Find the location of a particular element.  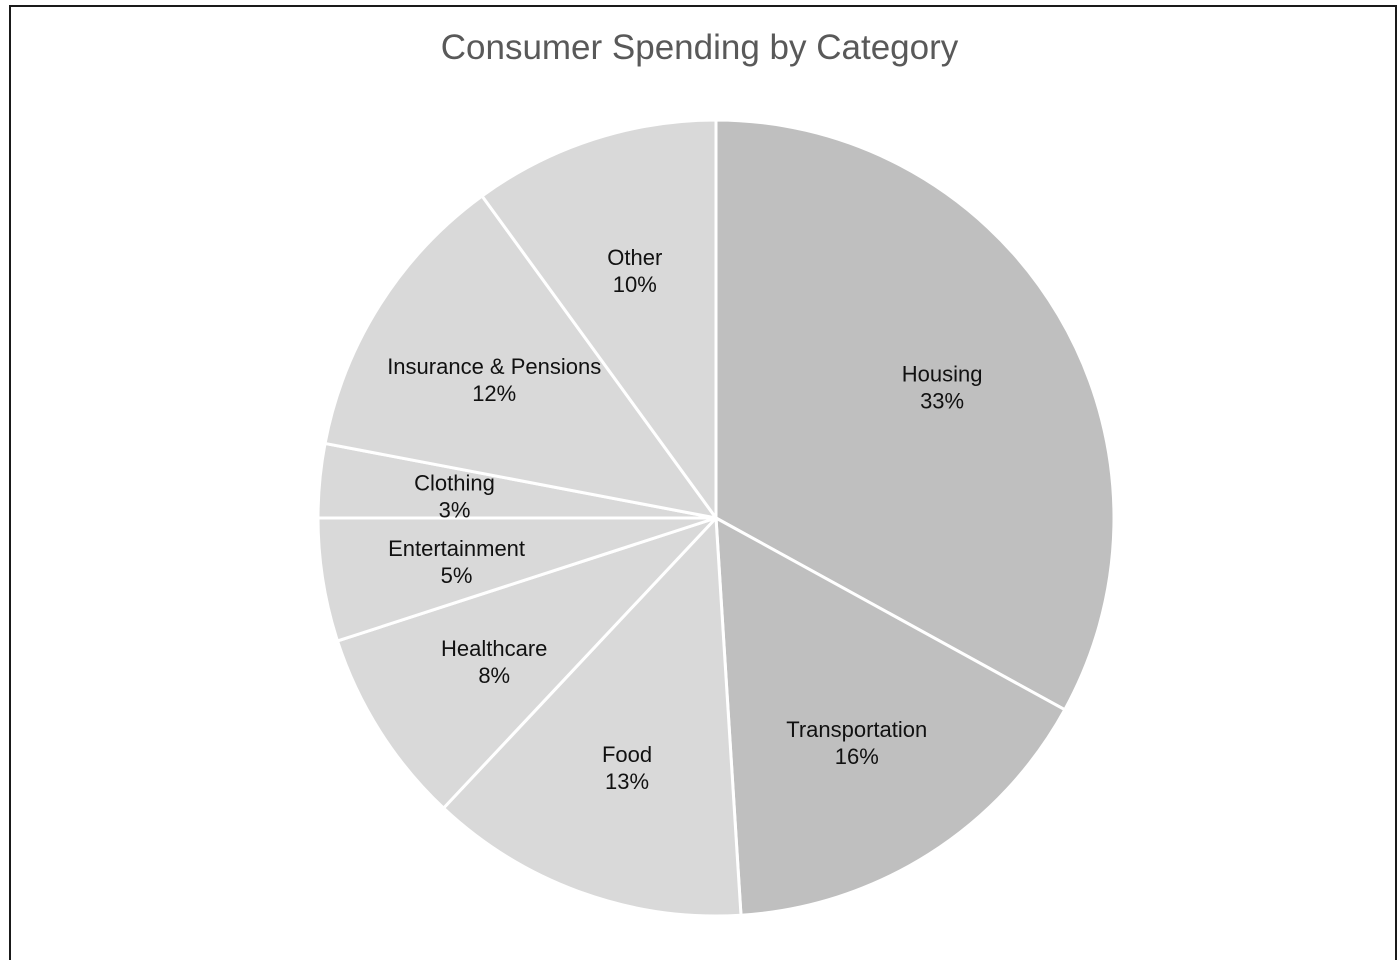

slice-data-label: Clothing 3% is located at coordinates (454, 496).